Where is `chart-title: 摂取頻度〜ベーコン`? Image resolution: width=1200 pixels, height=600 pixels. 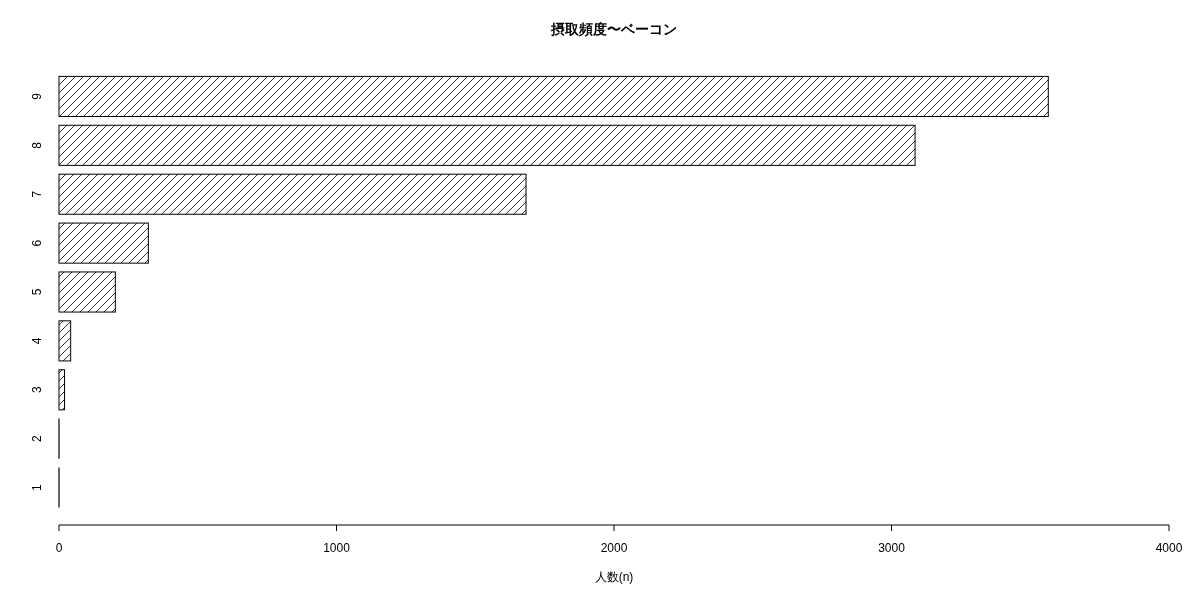 chart-title: 摂取頻度〜ベーコン is located at coordinates (613, 29).